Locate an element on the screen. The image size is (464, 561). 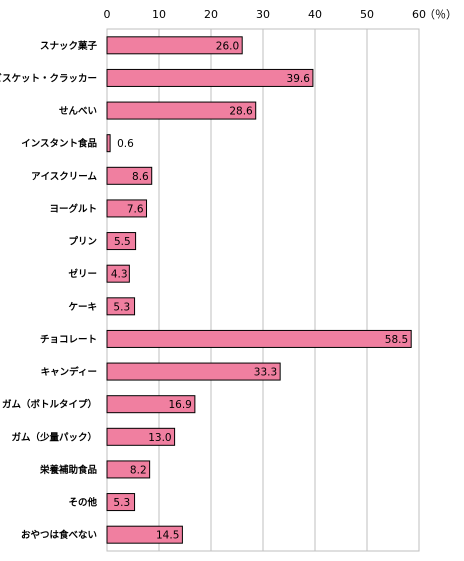
x-tick-label: 40 is located at coordinates (315, 14).